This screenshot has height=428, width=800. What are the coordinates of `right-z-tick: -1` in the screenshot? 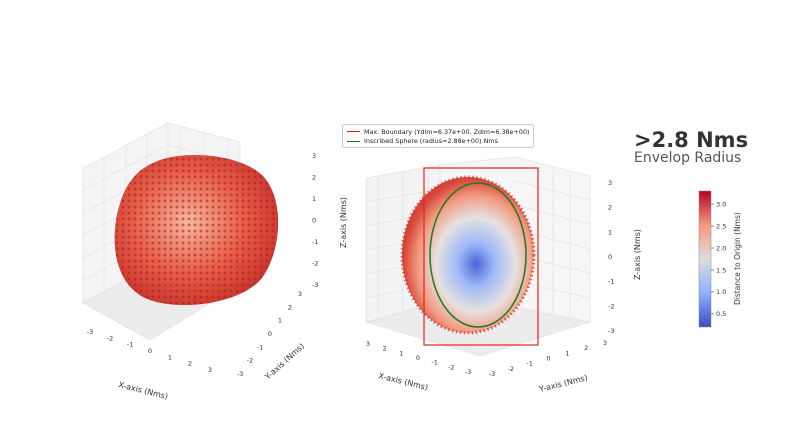 It's located at (611, 282).